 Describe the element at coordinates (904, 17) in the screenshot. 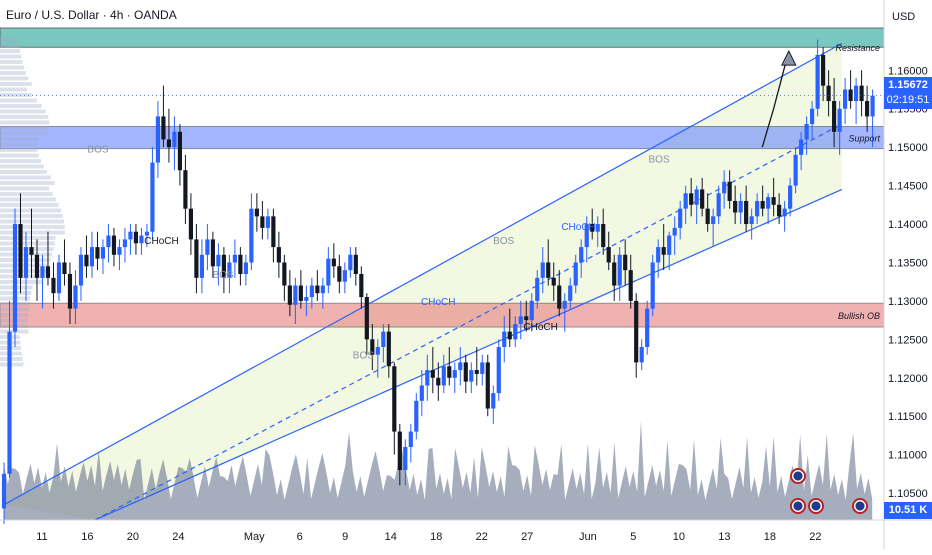

I see `currency-label: USD` at that location.